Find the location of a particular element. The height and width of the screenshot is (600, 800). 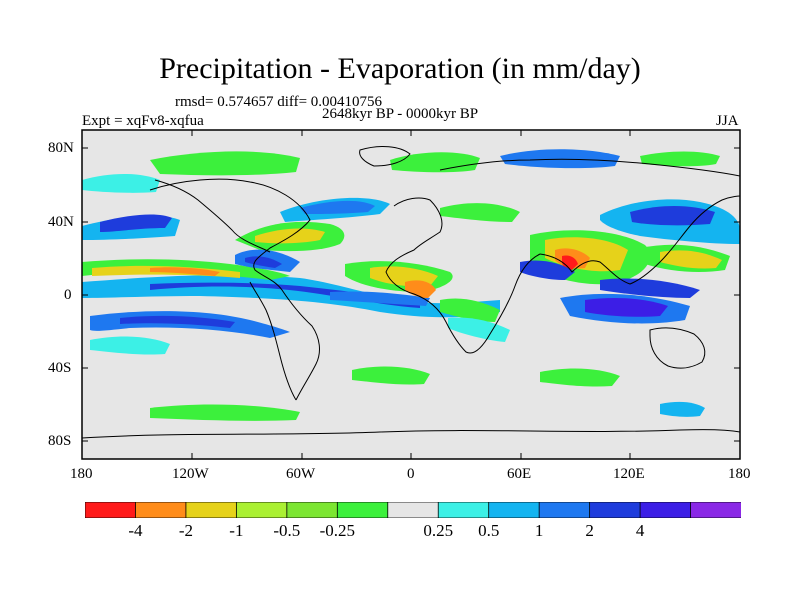

lat-tick-40s: 40S is located at coordinates (60, 368).